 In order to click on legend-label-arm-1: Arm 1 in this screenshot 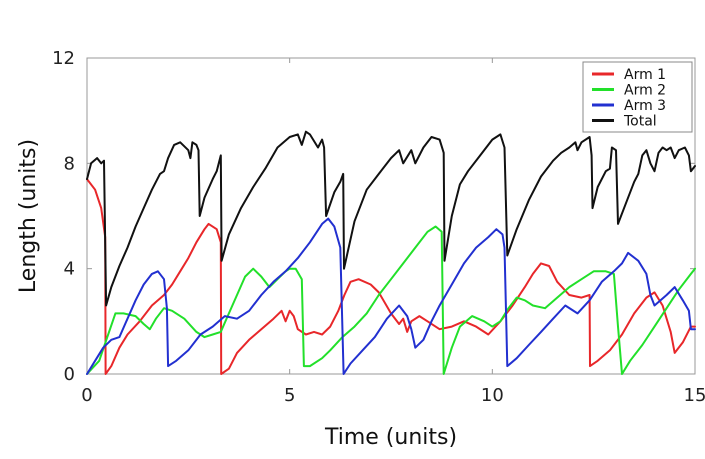, I will do `click(645, 75)`.